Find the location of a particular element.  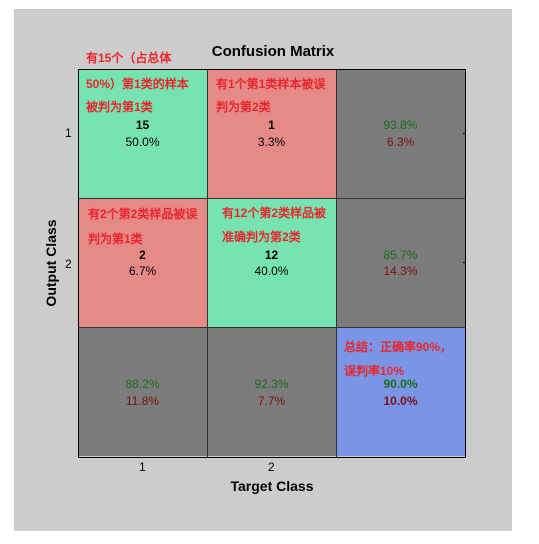

cell-col2-summary is located at coordinates (271, 391).